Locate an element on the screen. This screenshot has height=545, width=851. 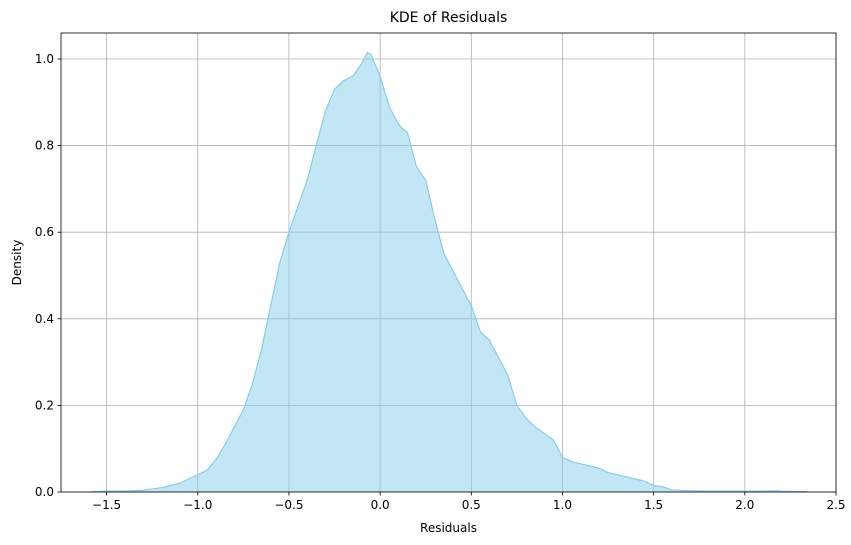
x-tick-label: 2.0 is located at coordinates (744, 505).